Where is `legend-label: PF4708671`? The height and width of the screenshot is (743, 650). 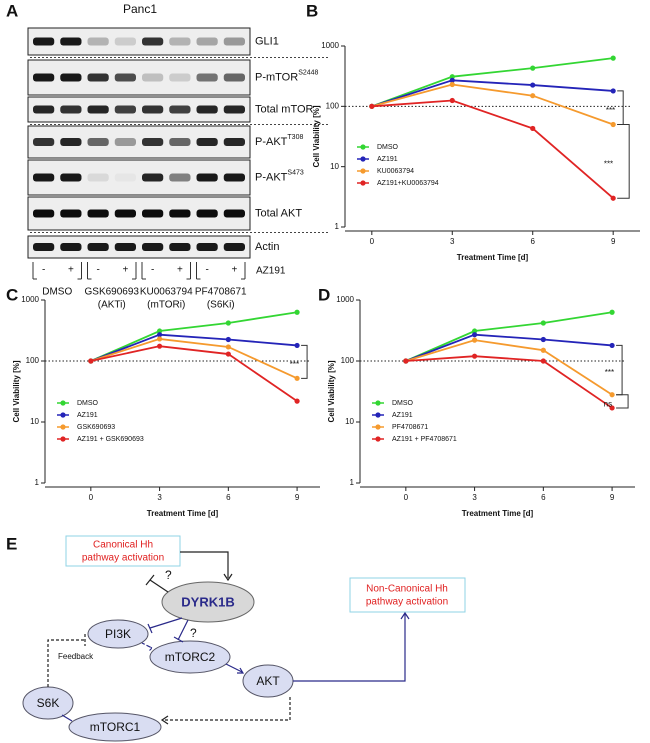 legend-label: PF4708671 is located at coordinates (410, 427).